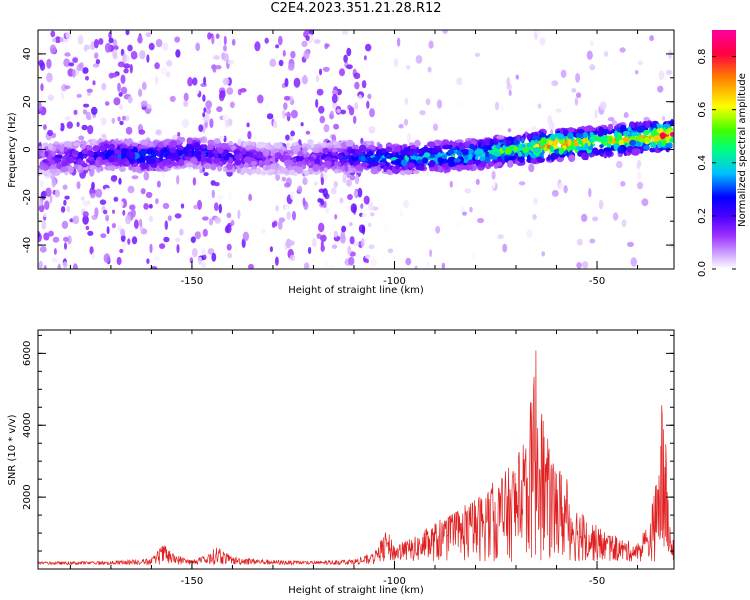 The height and width of the screenshot is (600, 750). What do you see at coordinates (12, 150) in the screenshot?
I see `spectrogram-y-axis-label: Frequency (Hz)` at bounding box center [12, 150].